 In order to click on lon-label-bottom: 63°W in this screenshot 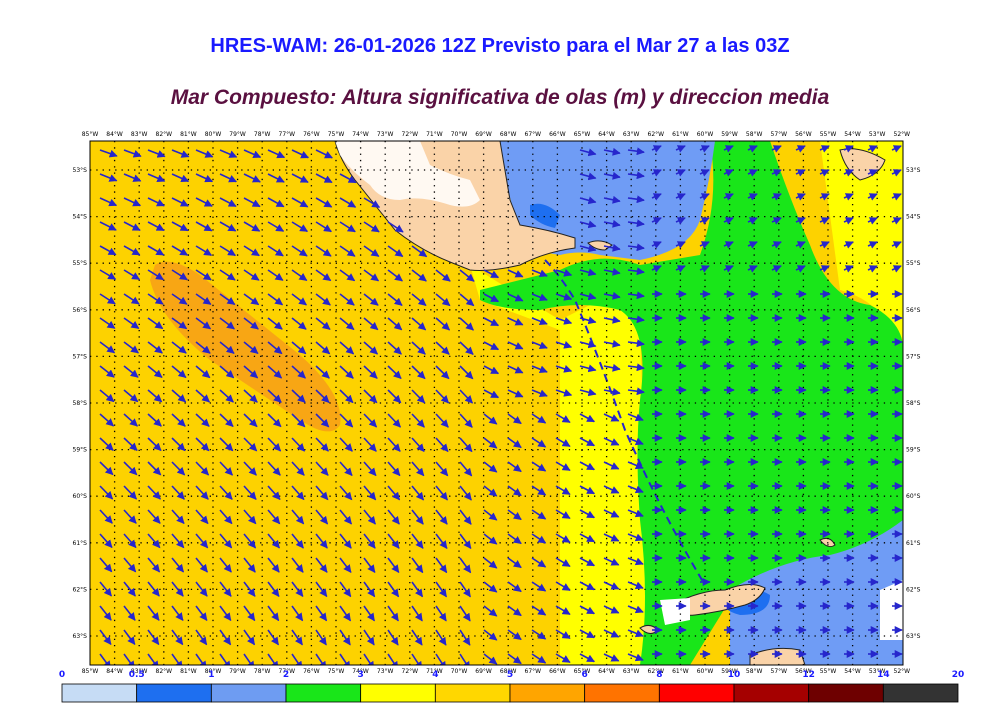, I will do `click(631, 671)`.